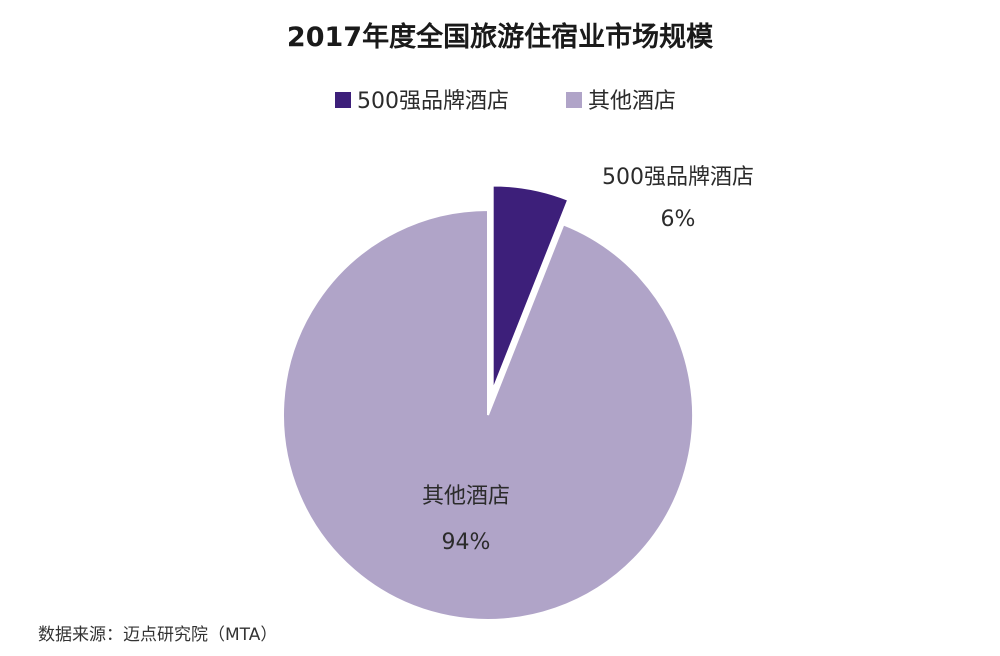 This screenshot has width=1000, height=656. Describe the element at coordinates (466, 519) in the screenshot. I see `slice-label-other-group: 其他酒店 94%` at that location.